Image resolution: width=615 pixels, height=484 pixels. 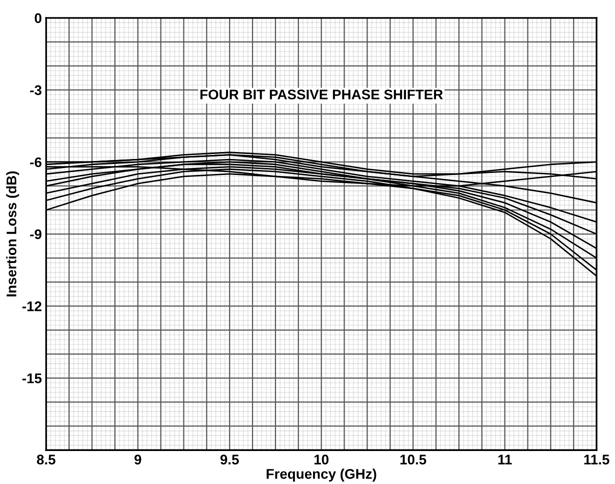 What do you see at coordinates (46, 459) in the screenshot?
I see `x-tick-label: 8.5` at bounding box center [46, 459].